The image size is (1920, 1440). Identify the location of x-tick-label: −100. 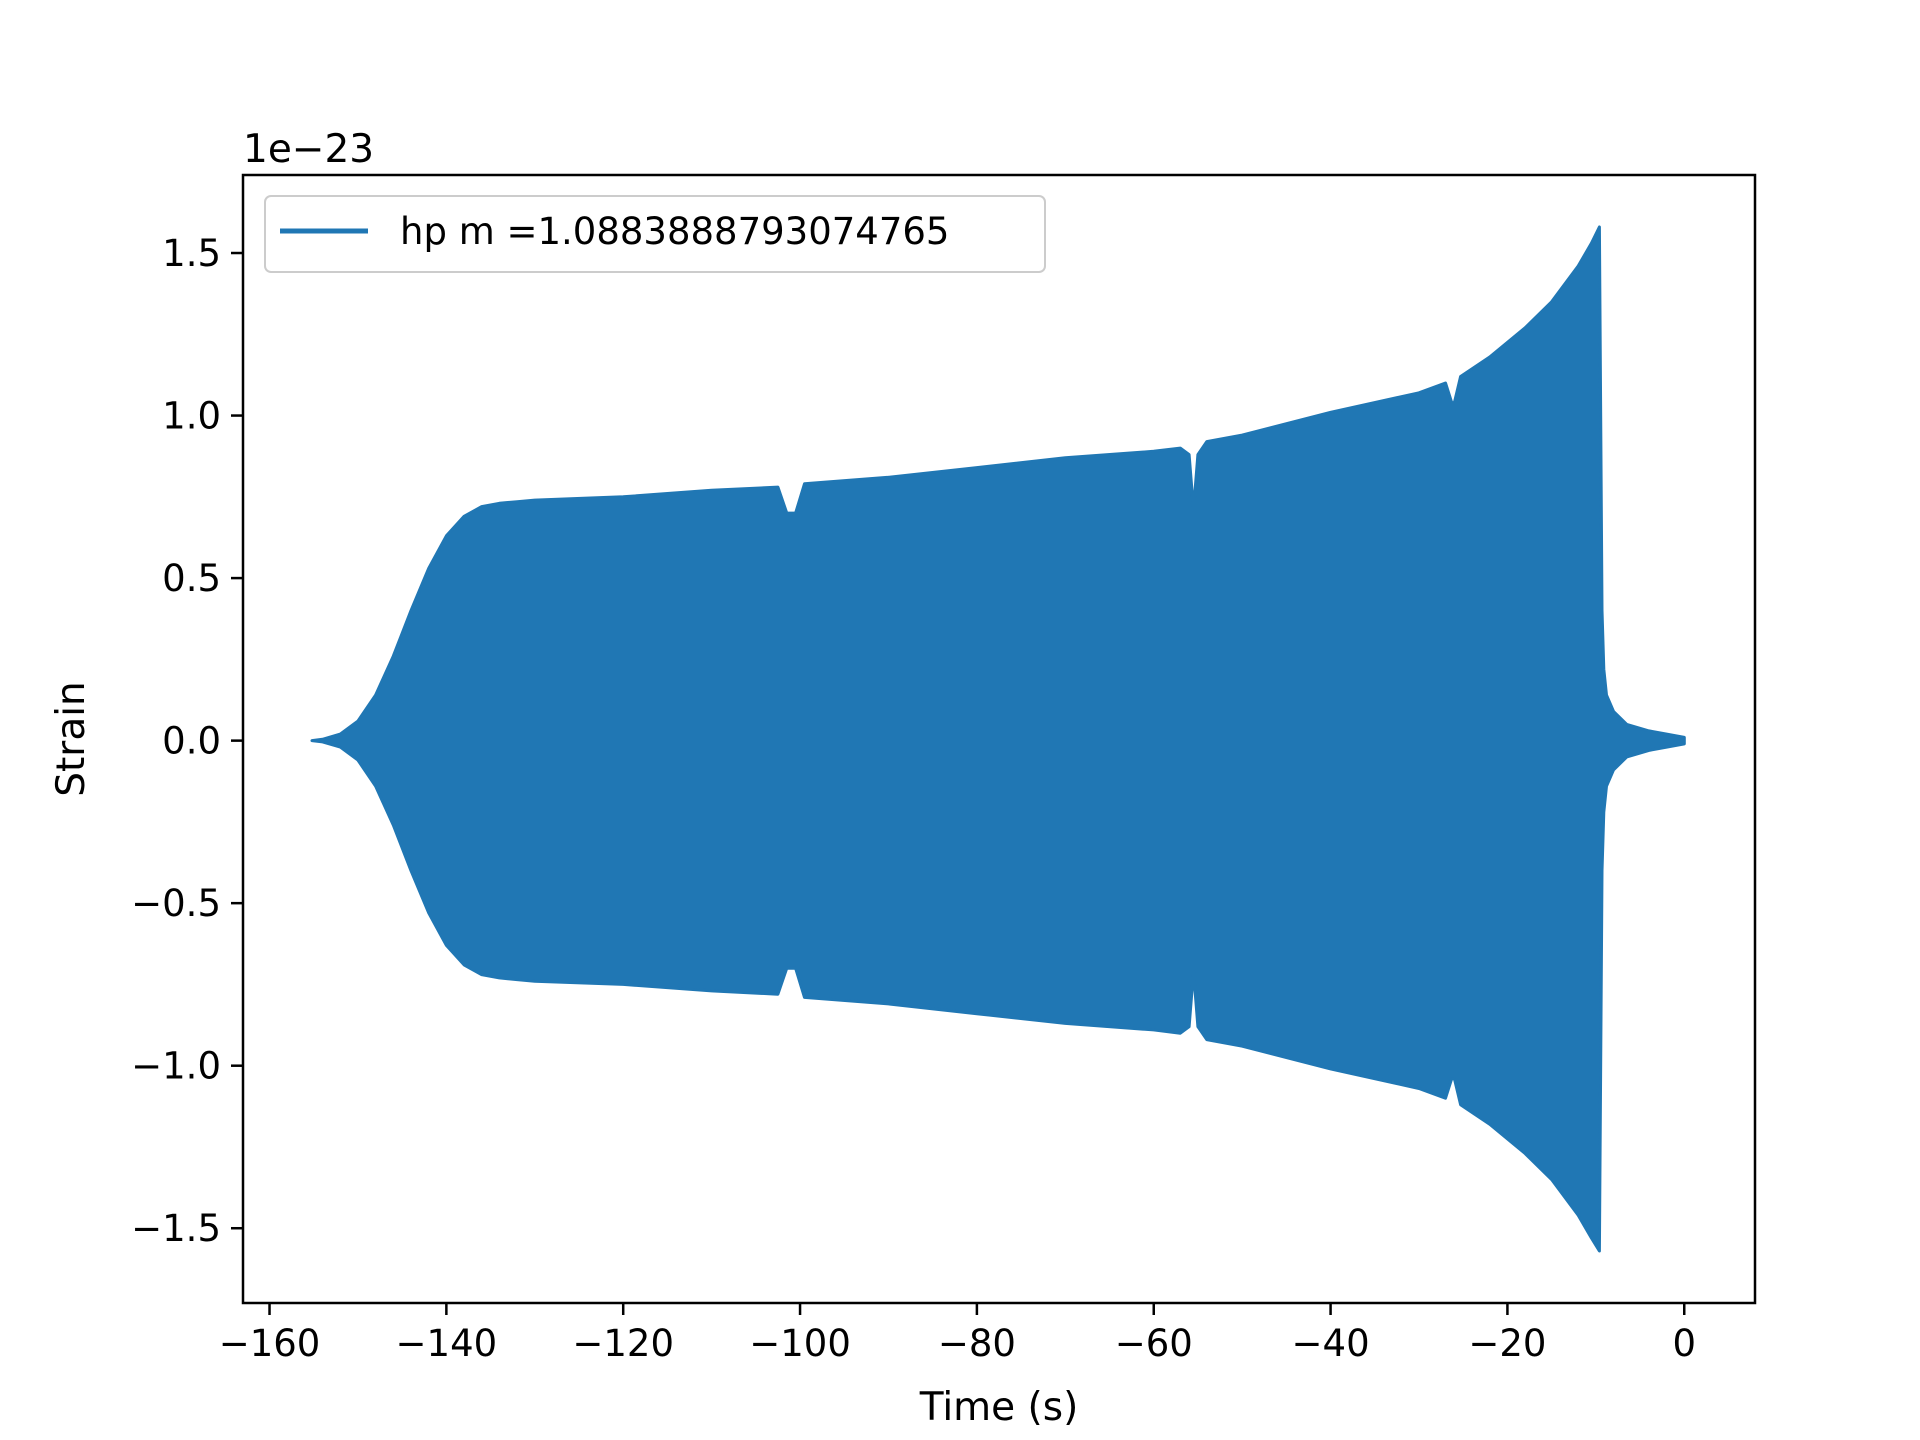
(800, 1343).